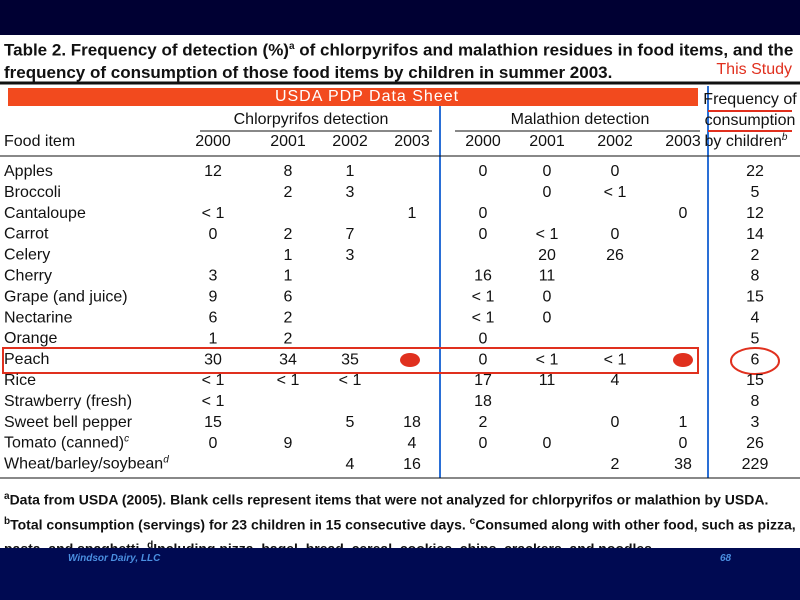  I want to click on food-name: Celery, so click(27, 255).